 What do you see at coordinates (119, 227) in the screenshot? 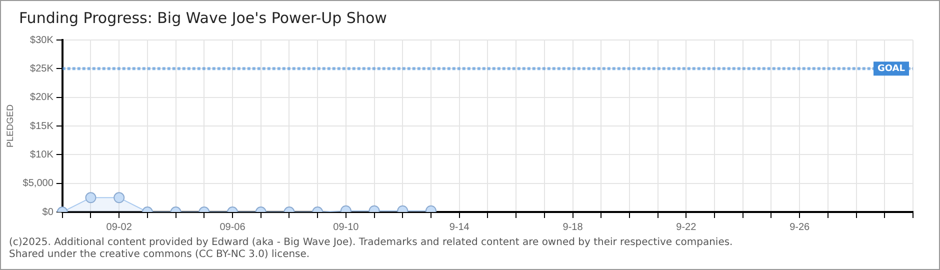
I see `x-tick-label: 09-02` at bounding box center [119, 227].